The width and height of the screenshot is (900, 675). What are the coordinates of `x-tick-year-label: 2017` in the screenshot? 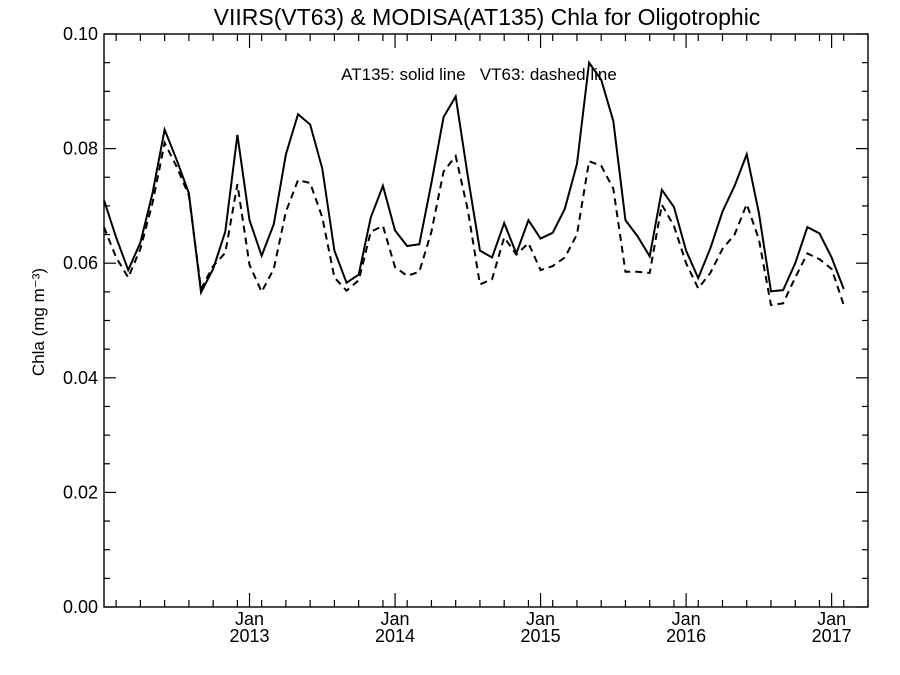 It's located at (832, 636).